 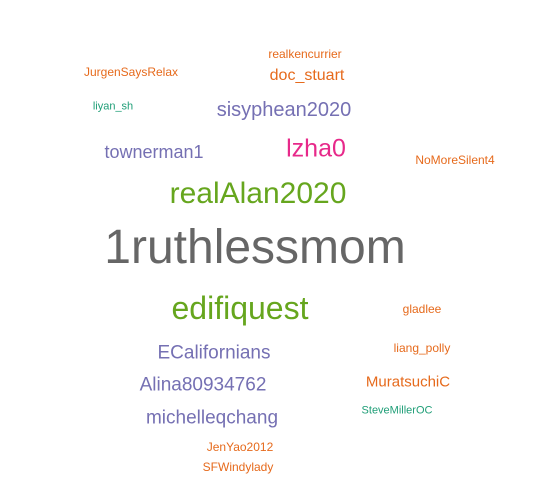 What do you see at coordinates (203, 385) in the screenshot?
I see `word-alina80934762: Alina80934762` at bounding box center [203, 385].